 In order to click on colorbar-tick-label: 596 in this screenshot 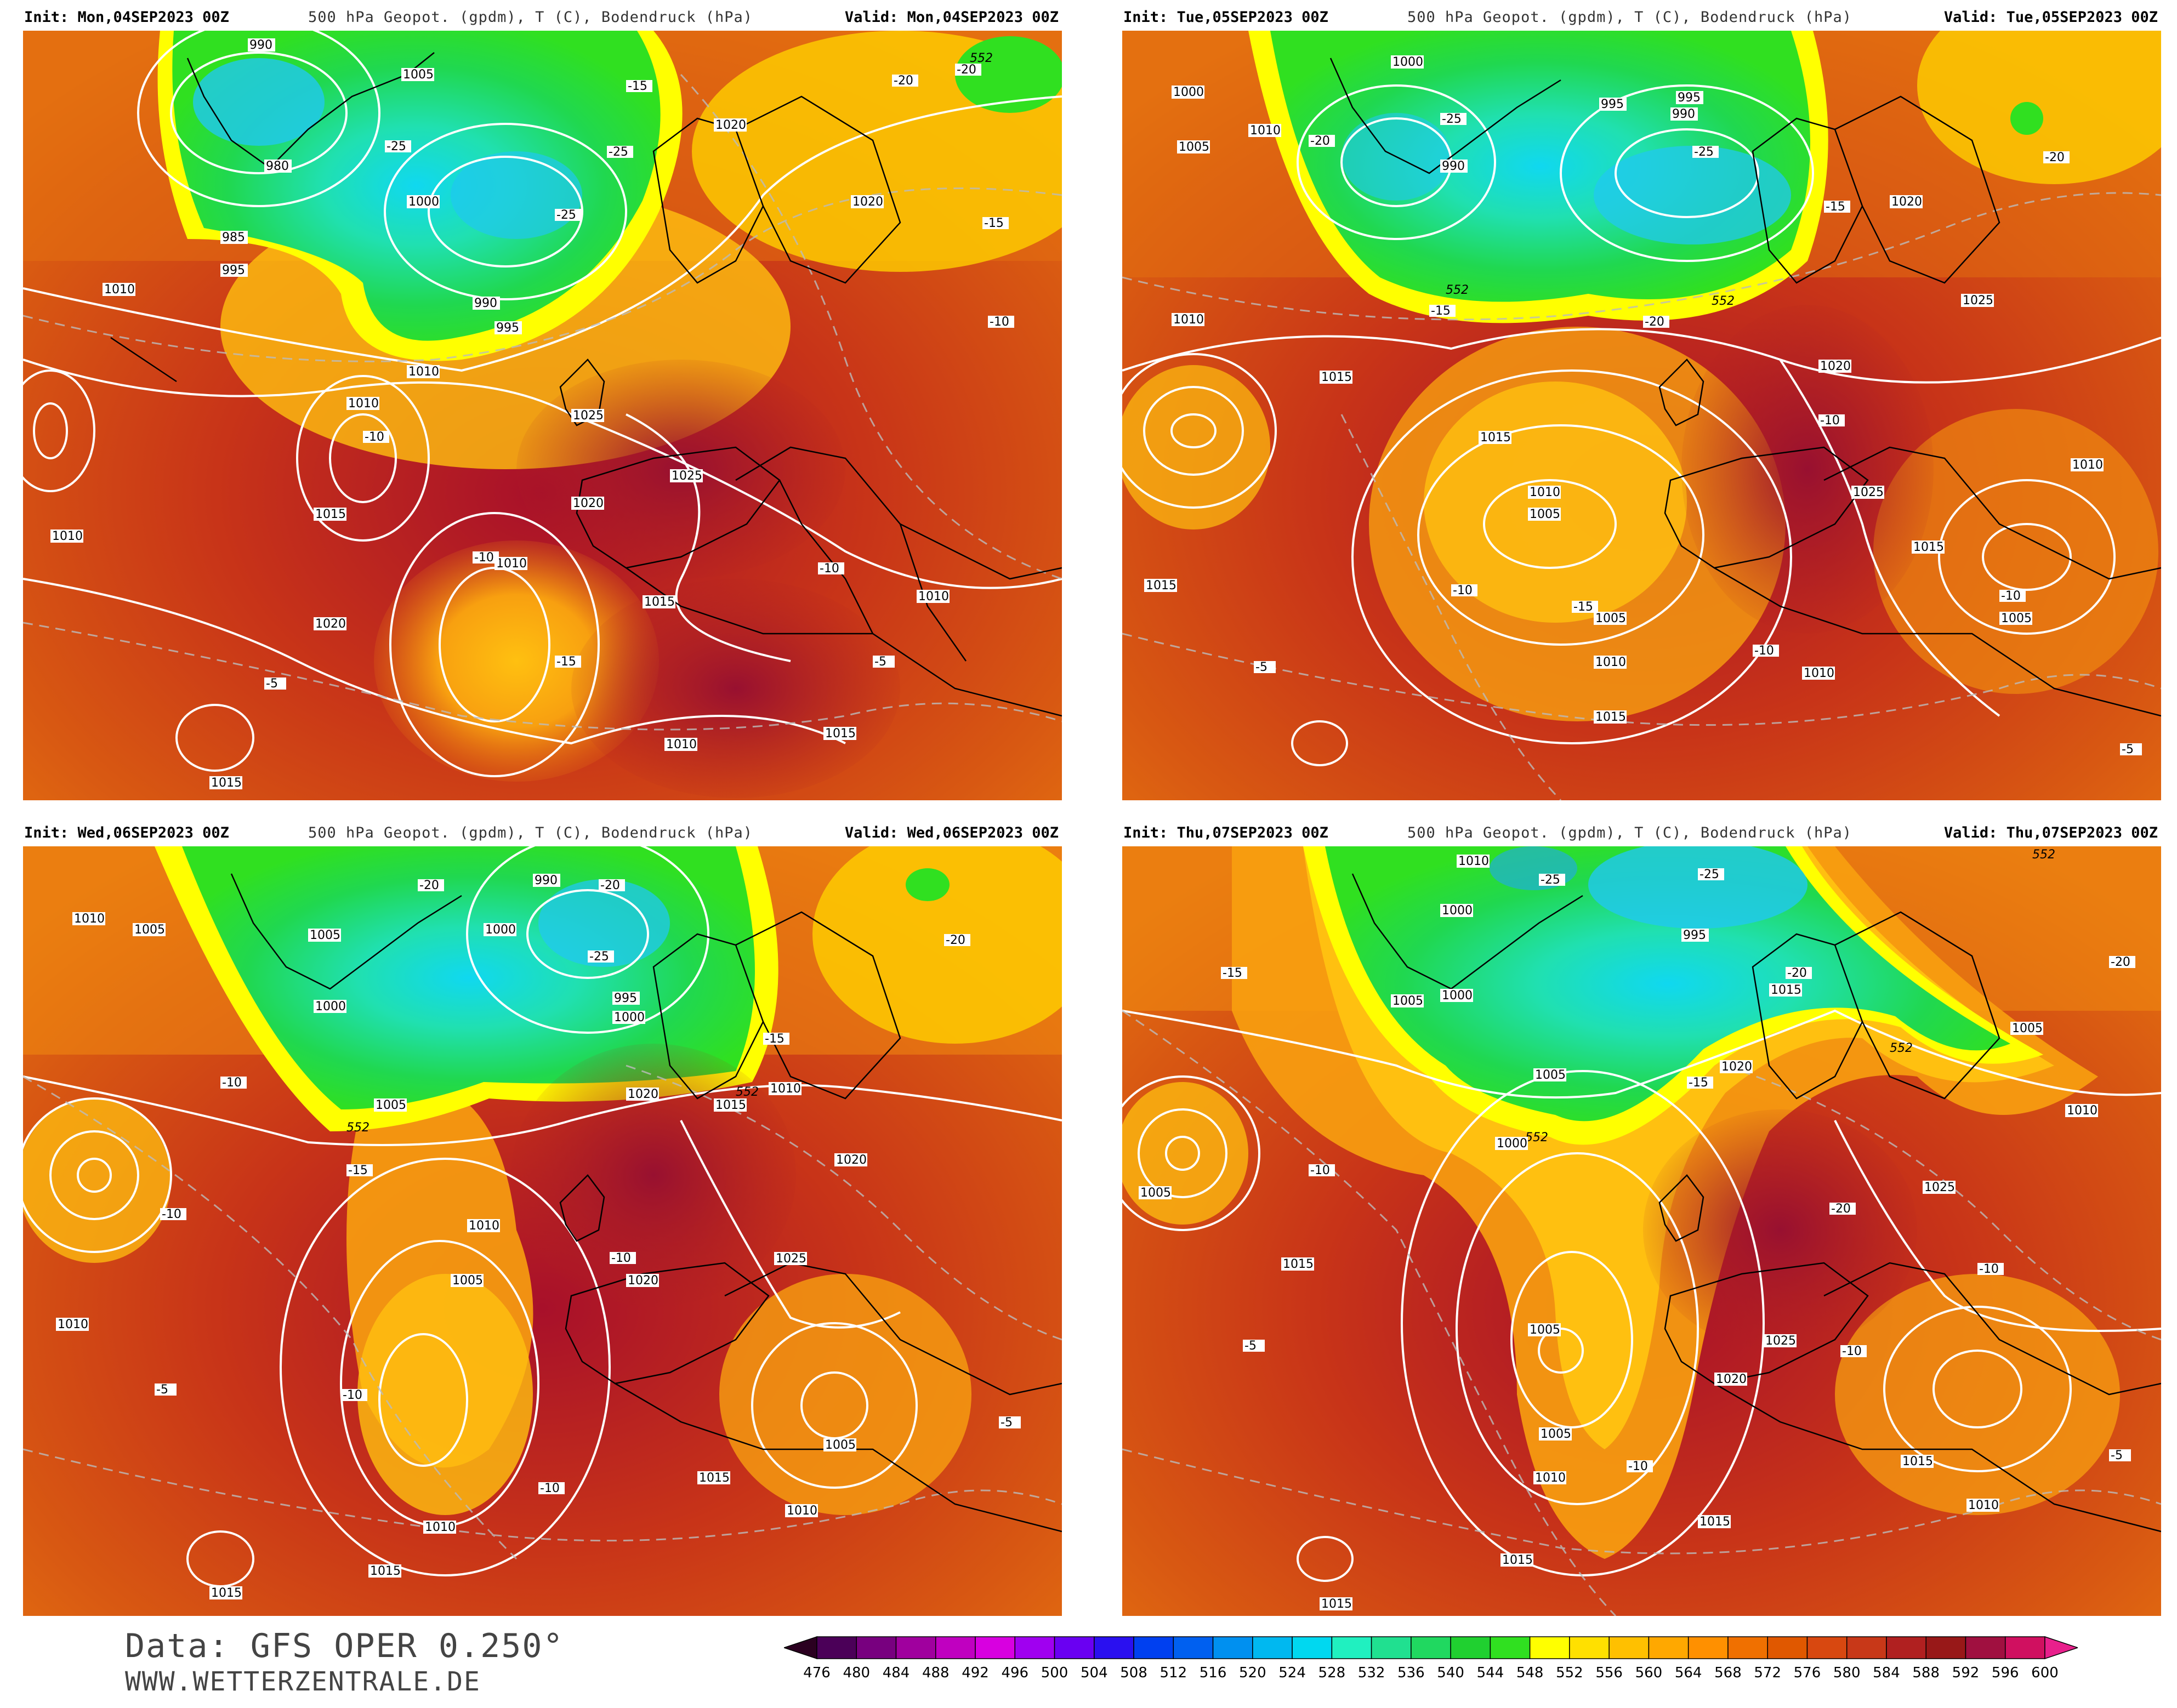, I will do `click(2006, 1673)`.